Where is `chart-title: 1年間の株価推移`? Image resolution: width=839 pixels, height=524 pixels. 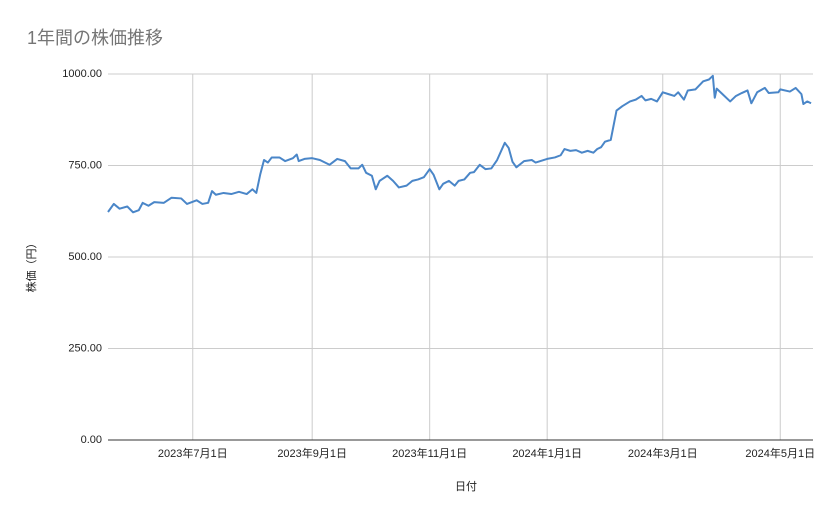
chart-title: 1年間の株価推移 is located at coordinates (95, 38).